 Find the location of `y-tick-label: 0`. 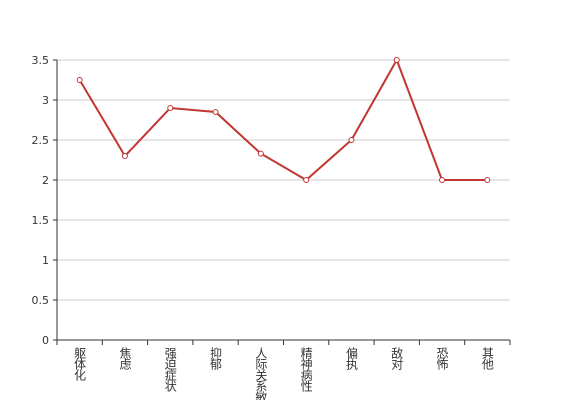

y-tick-label: 0 is located at coordinates (45, 340).